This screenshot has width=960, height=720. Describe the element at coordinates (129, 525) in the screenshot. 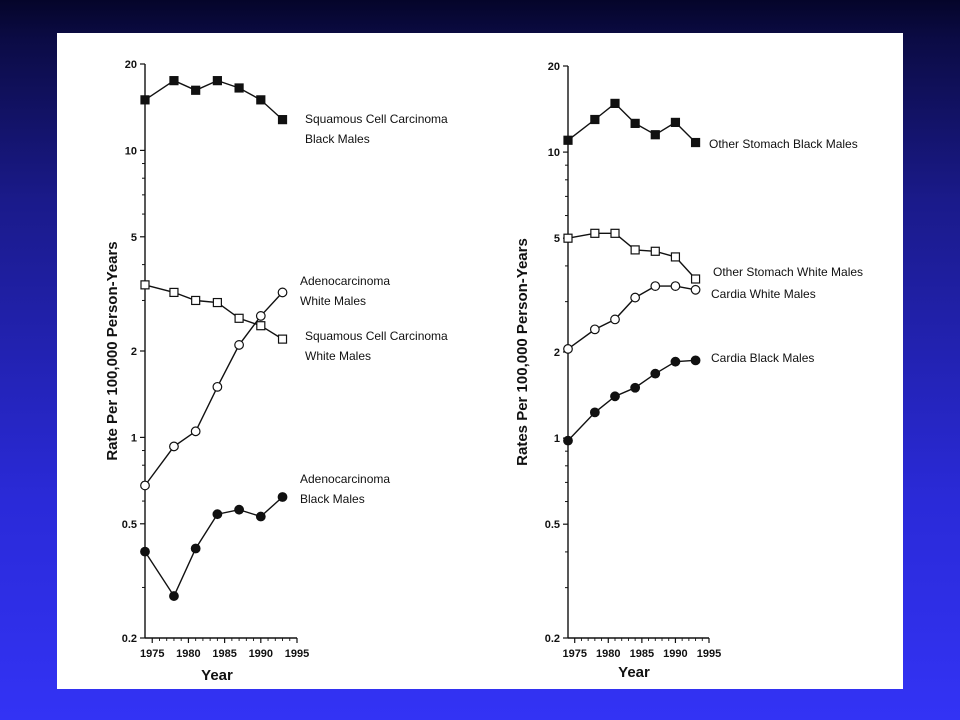

I see `chart0-y-tick-label: 0.5` at that location.